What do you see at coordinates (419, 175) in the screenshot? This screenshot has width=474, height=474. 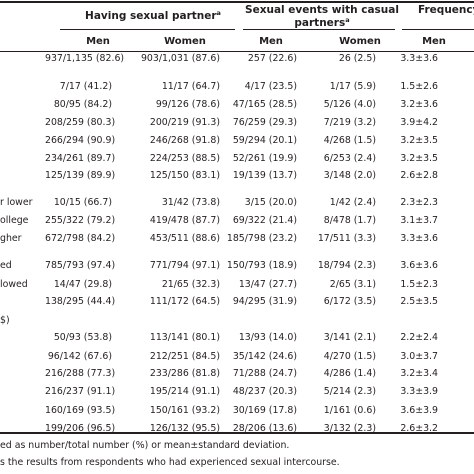 I see `cell-frequency-men: 2.6±2.8` at bounding box center [419, 175].